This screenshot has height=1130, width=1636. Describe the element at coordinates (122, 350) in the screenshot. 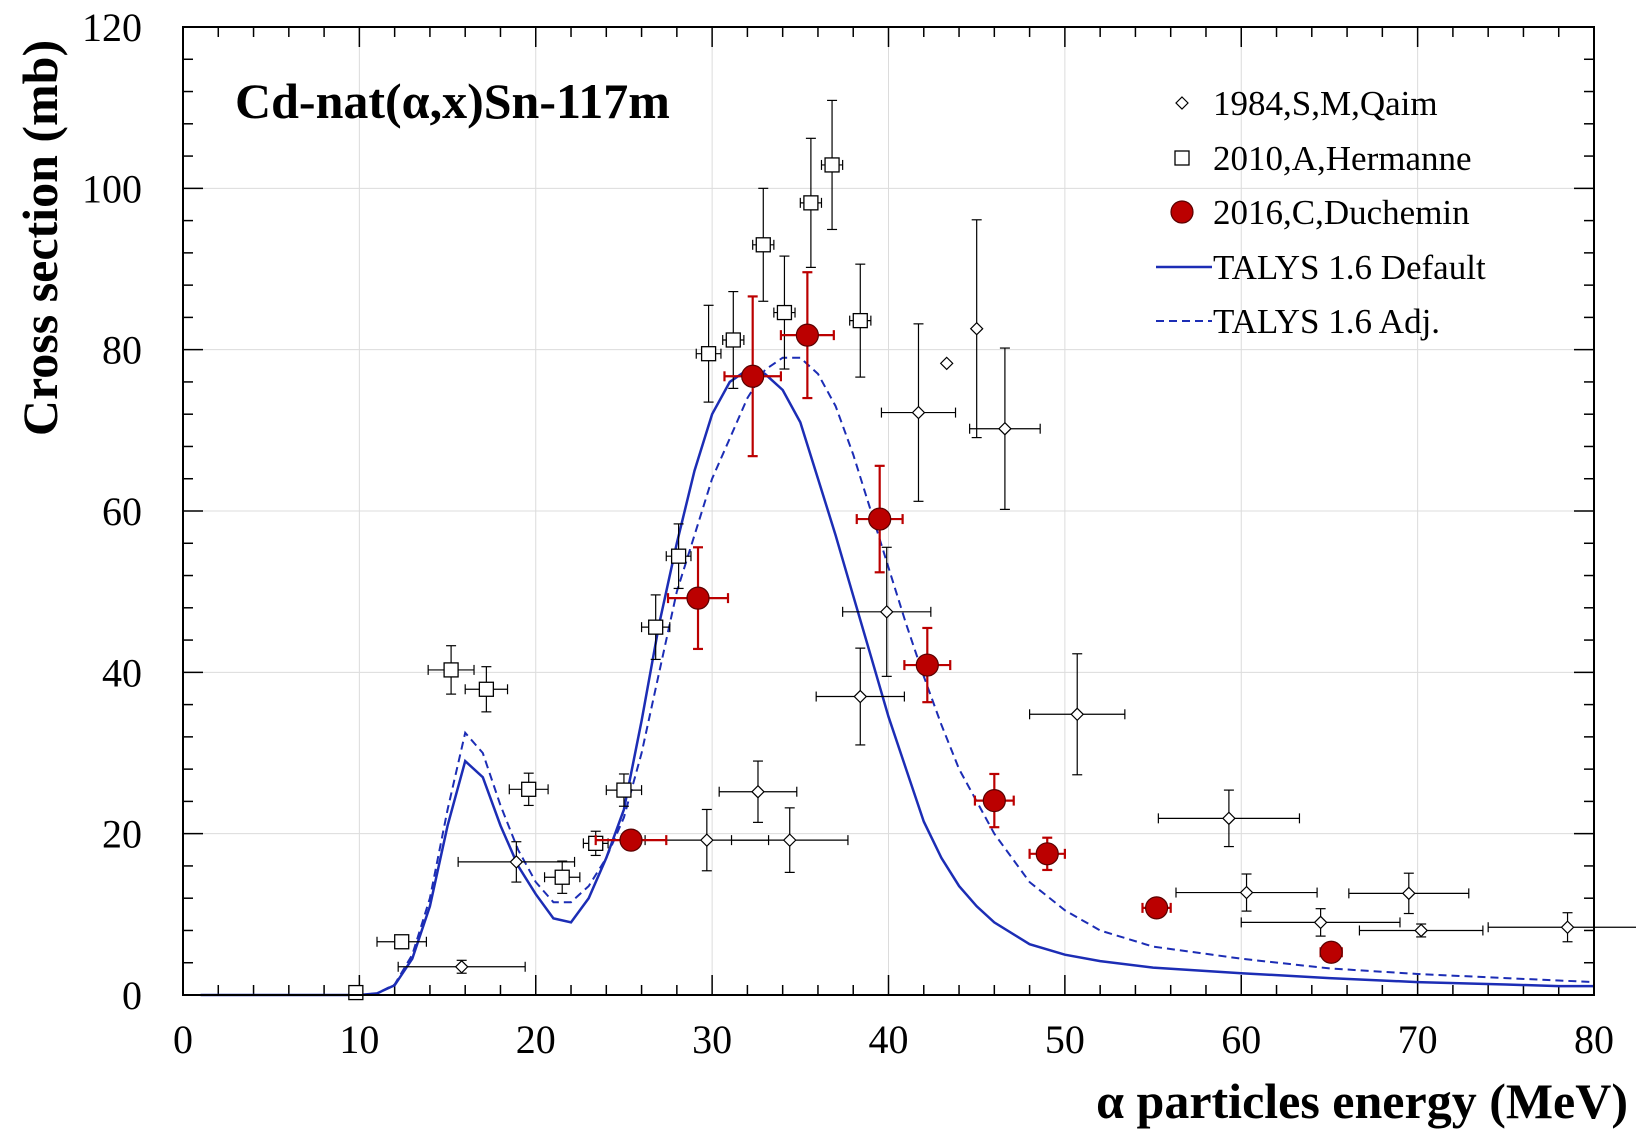

I see `y-tick-label: 80` at that location.